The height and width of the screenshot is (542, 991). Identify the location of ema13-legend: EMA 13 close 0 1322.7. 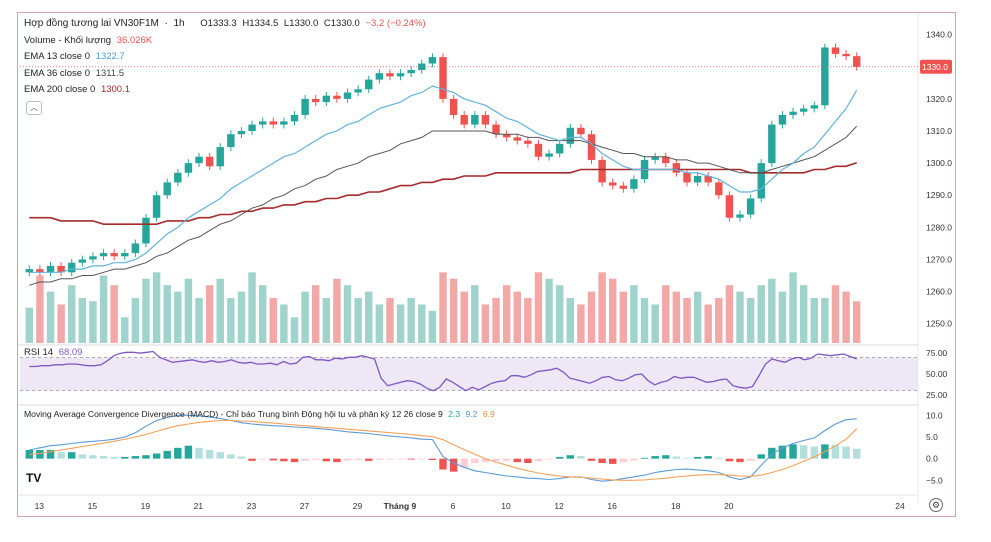
(76, 56).